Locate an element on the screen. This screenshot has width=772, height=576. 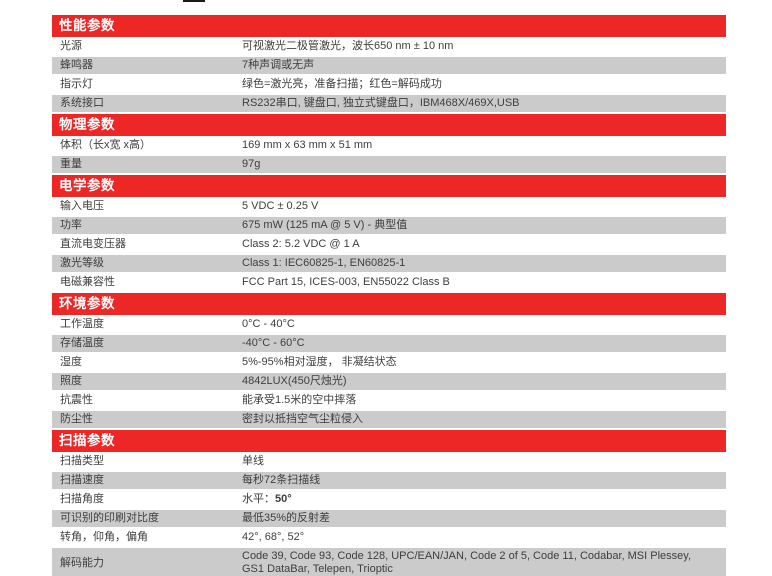
spec-row-value: 密封以抵挡空气尘粒侵入 is located at coordinates (302, 419).